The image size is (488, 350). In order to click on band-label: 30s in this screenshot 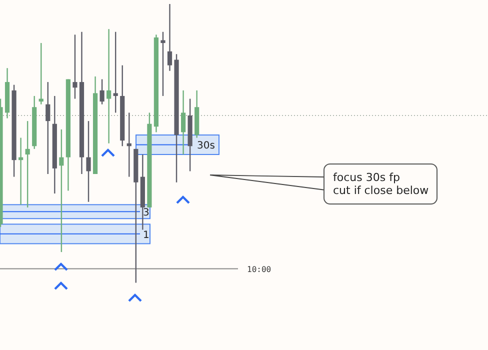, I will do `click(206, 146)`.